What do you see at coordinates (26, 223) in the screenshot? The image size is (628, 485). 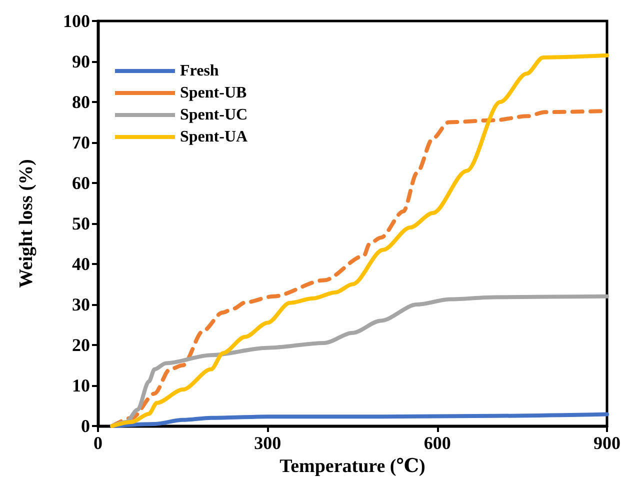 I see `y-axis-title: Weight loss (%)` at bounding box center [26, 223].